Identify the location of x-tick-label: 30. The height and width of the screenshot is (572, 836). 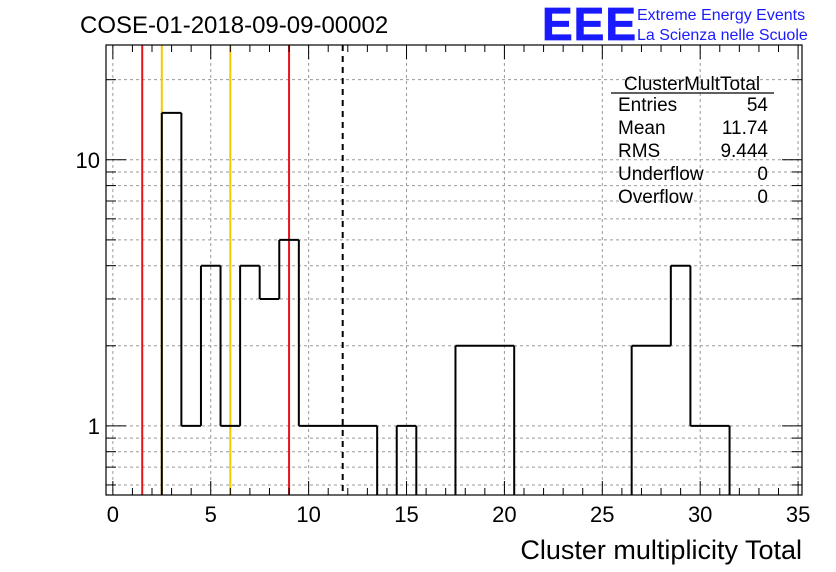
(700, 514).